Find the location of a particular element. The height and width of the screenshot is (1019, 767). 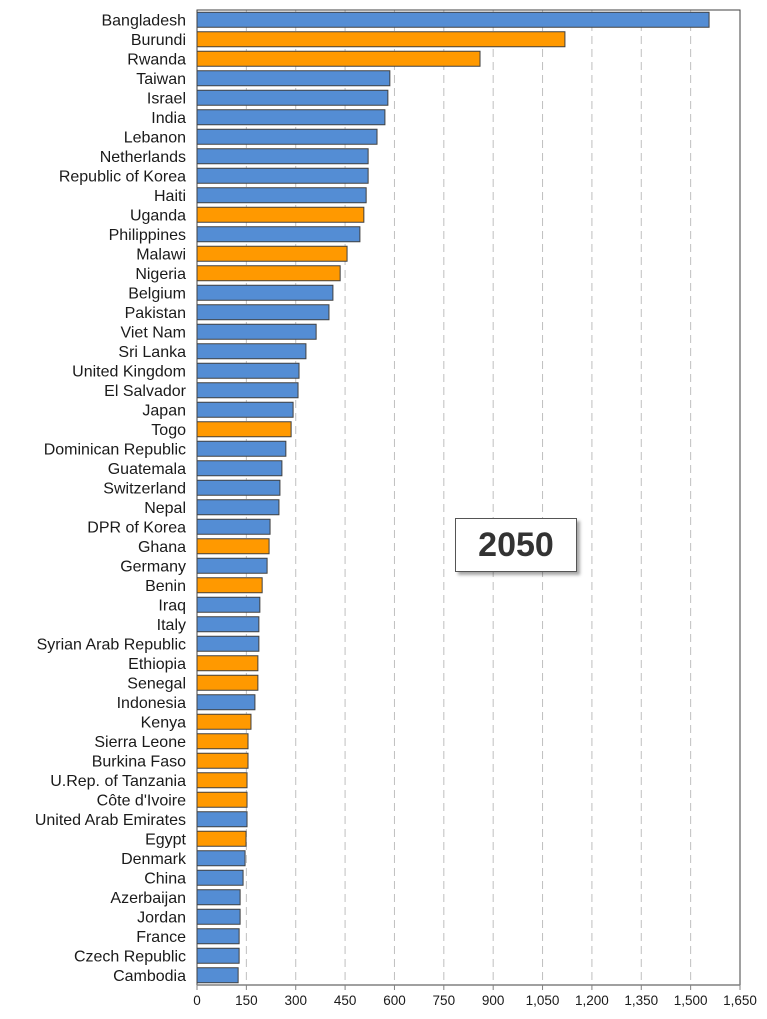

category-label: Ghana is located at coordinates (162, 547).